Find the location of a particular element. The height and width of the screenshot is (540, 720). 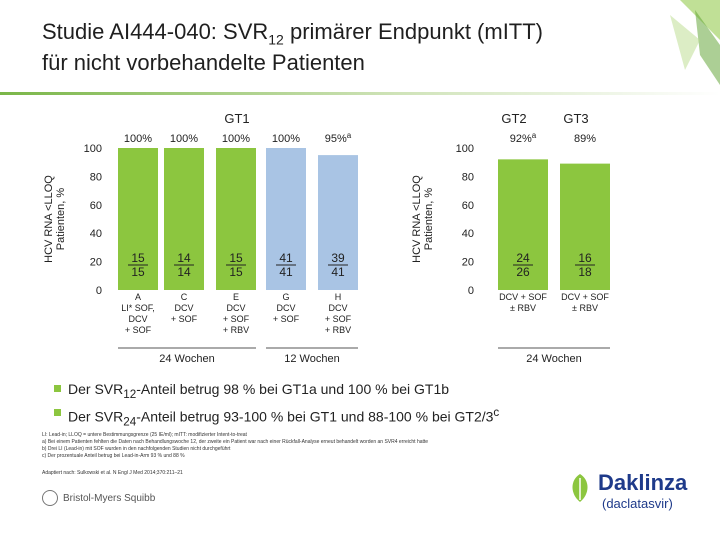

fraction-numerator: 39 is located at coordinates (338, 258).